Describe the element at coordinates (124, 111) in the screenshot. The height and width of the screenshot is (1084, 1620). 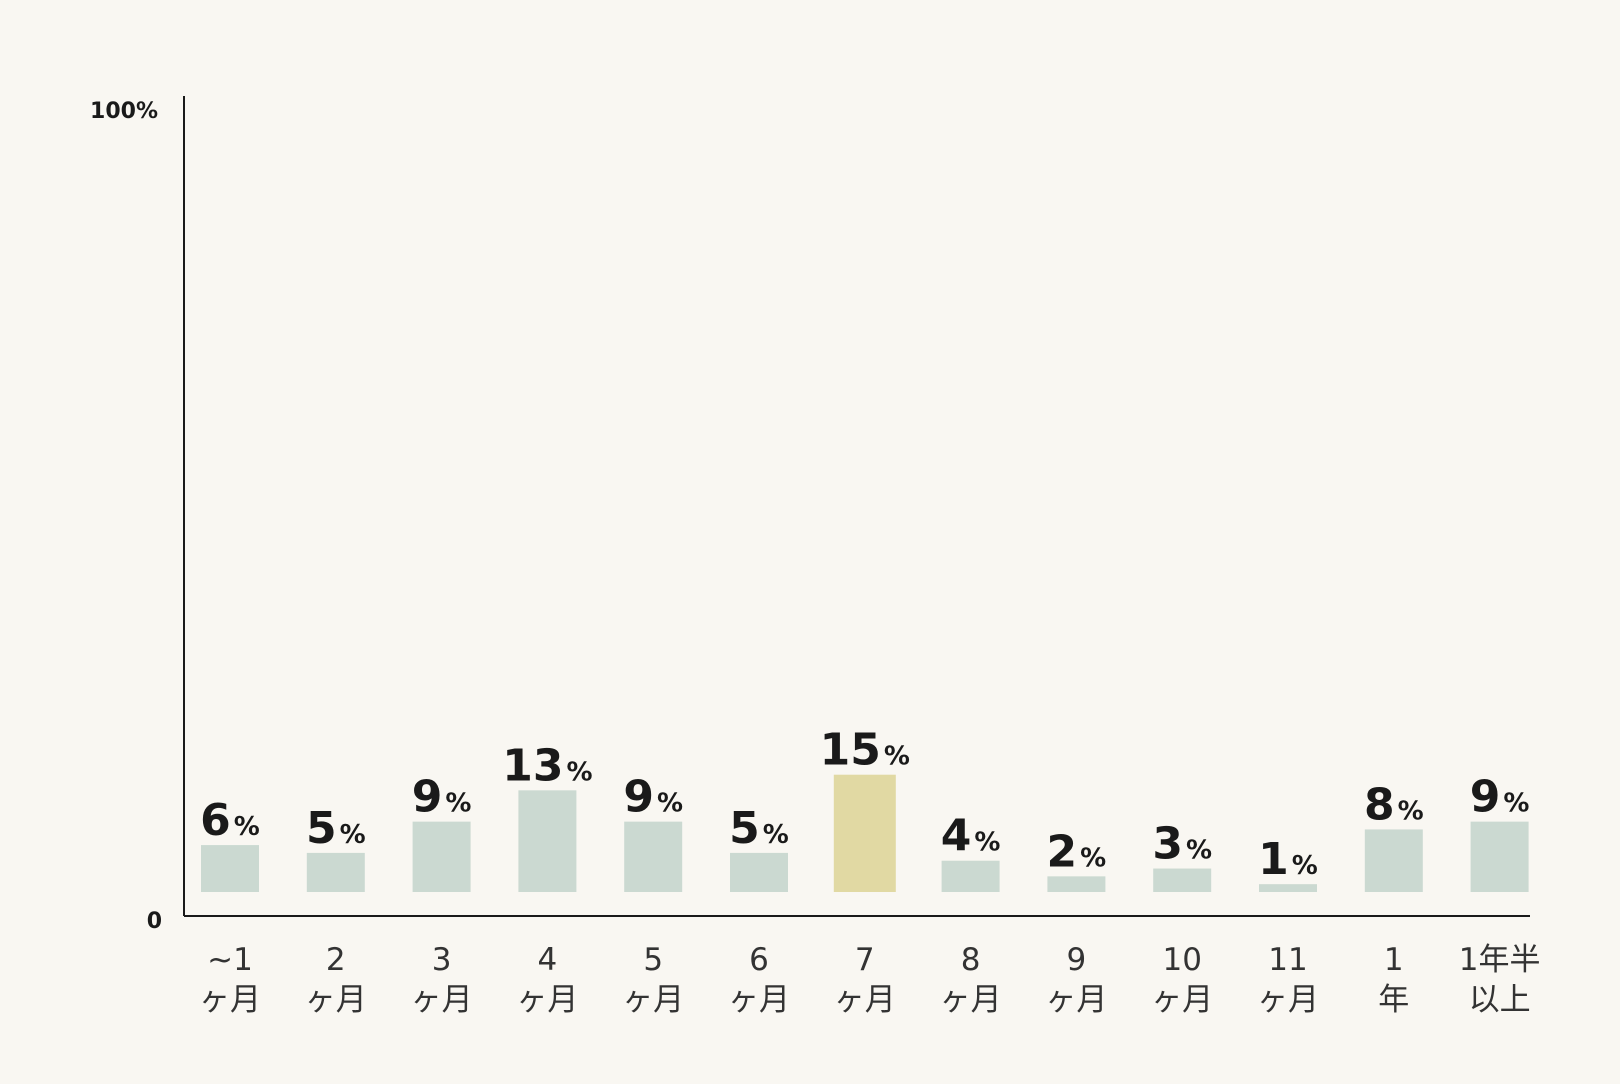
I see `y-tick-label-max: 100%` at that location.